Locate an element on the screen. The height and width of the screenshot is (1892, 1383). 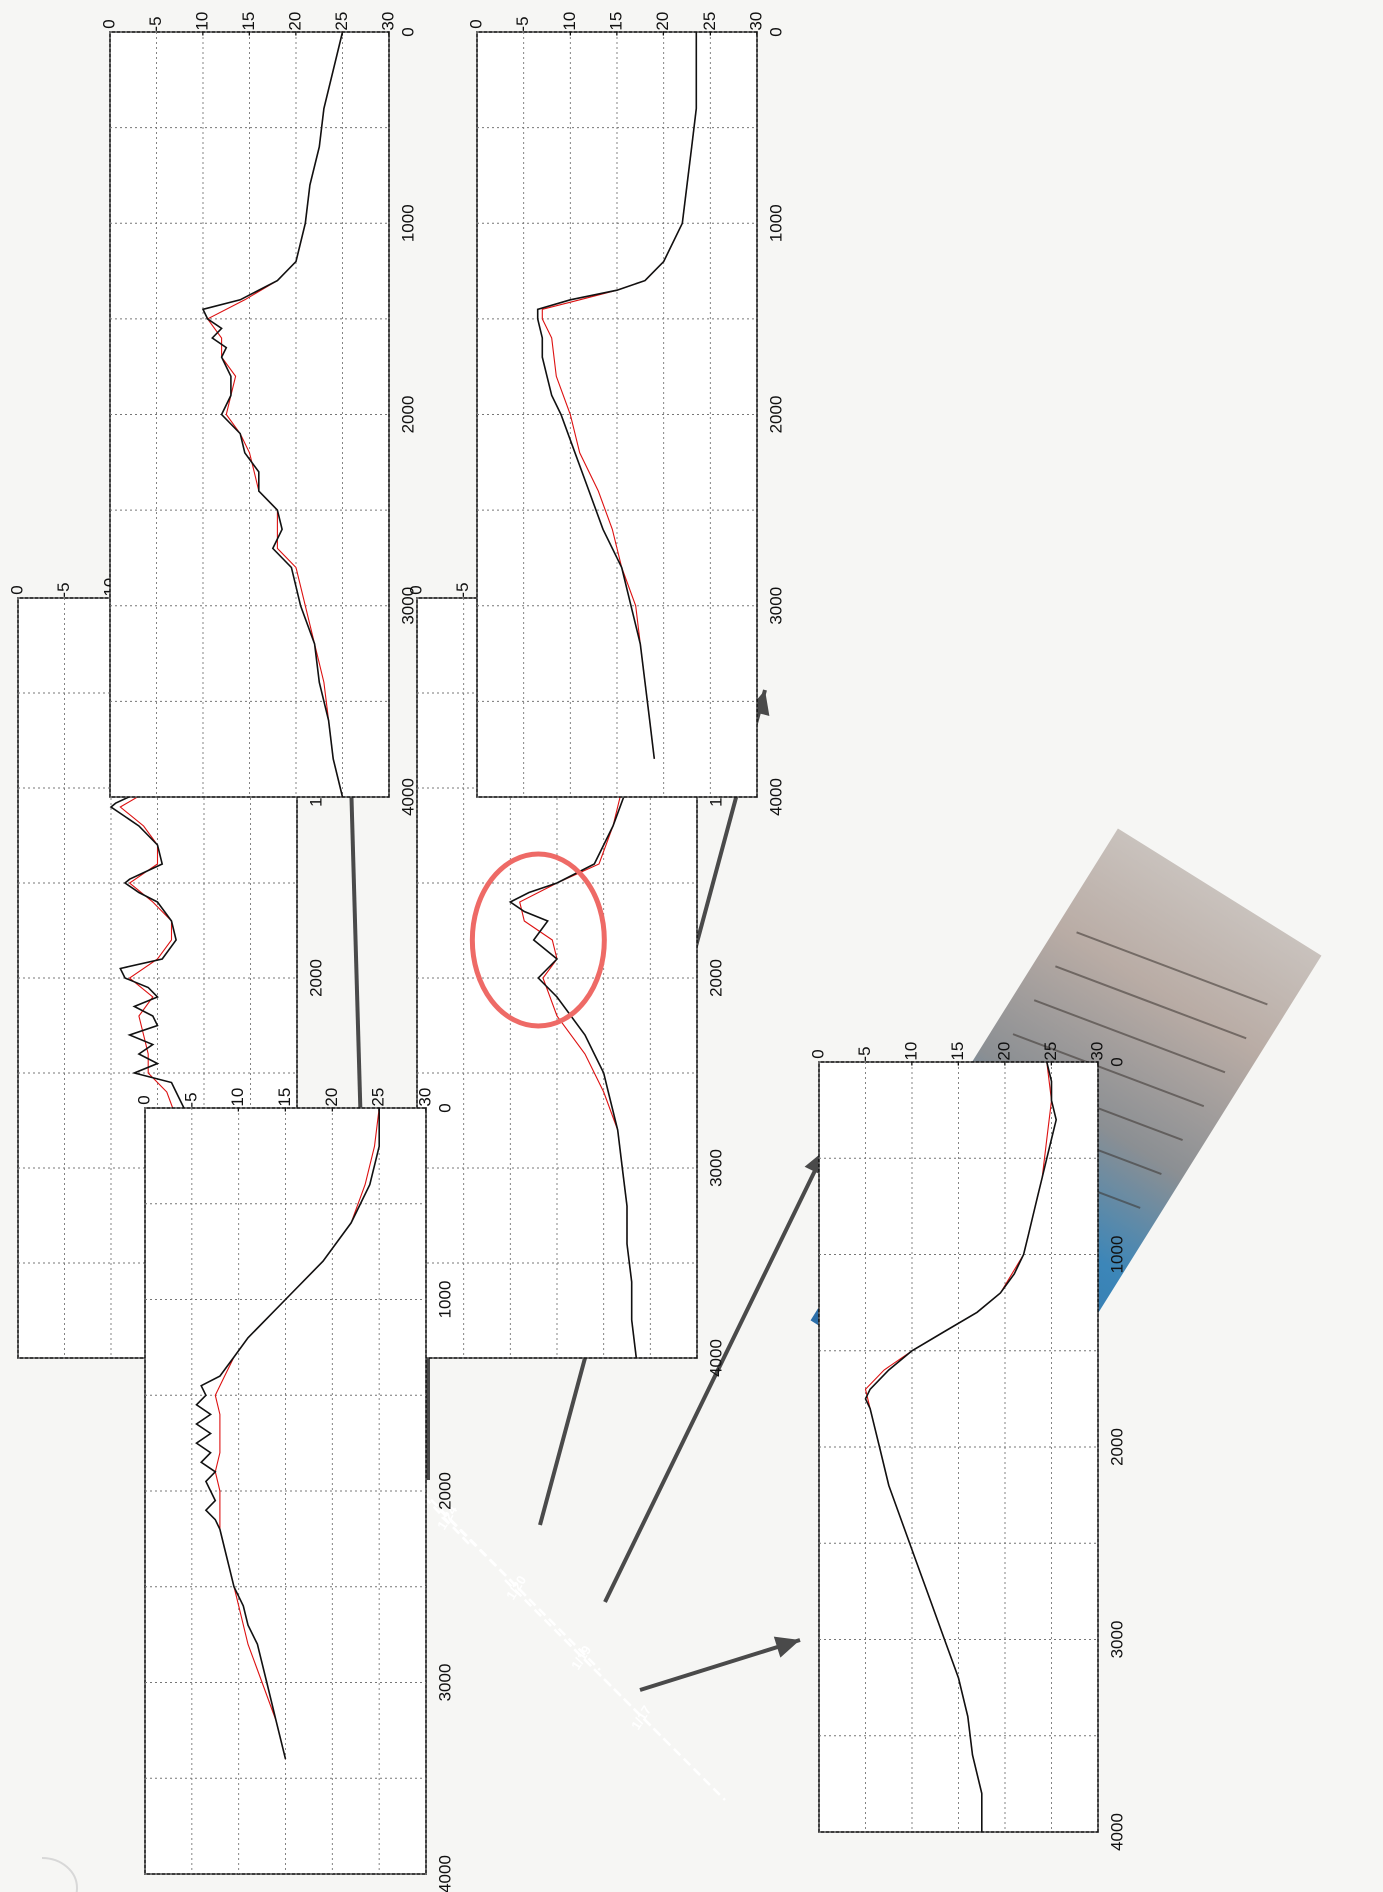
arrowhead-icon is located at coordinates (786, 1647).